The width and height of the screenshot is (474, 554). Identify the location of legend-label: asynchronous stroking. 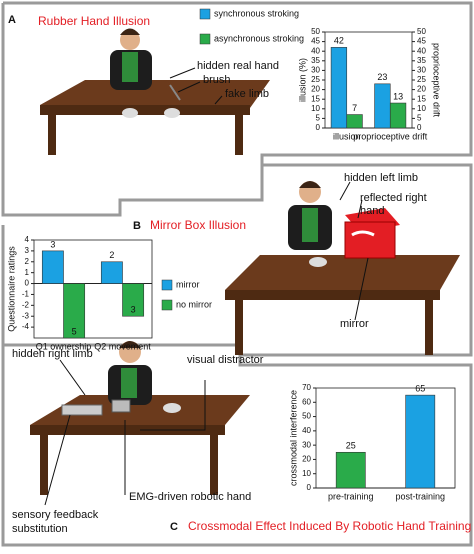
(259, 38).